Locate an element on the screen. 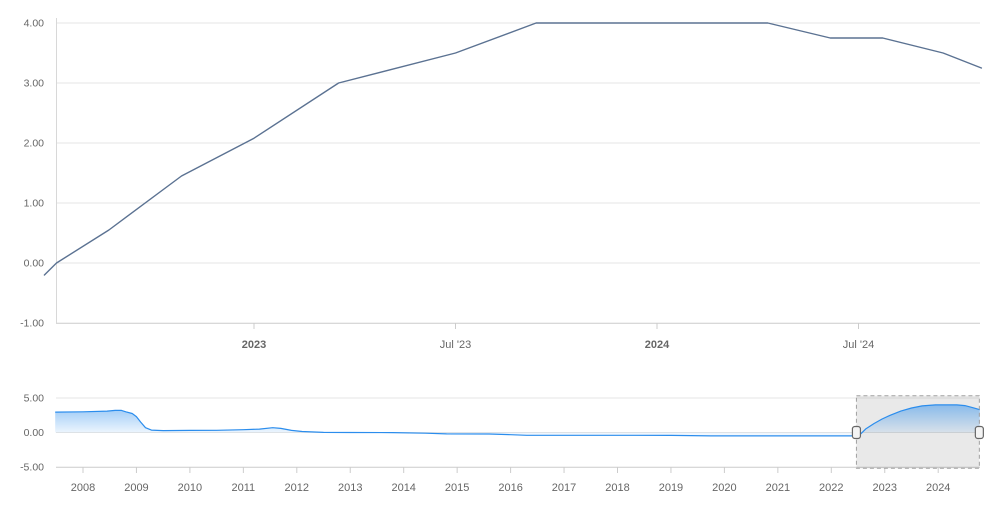  navigator-x-axis-label: 2022 is located at coordinates (831, 488).